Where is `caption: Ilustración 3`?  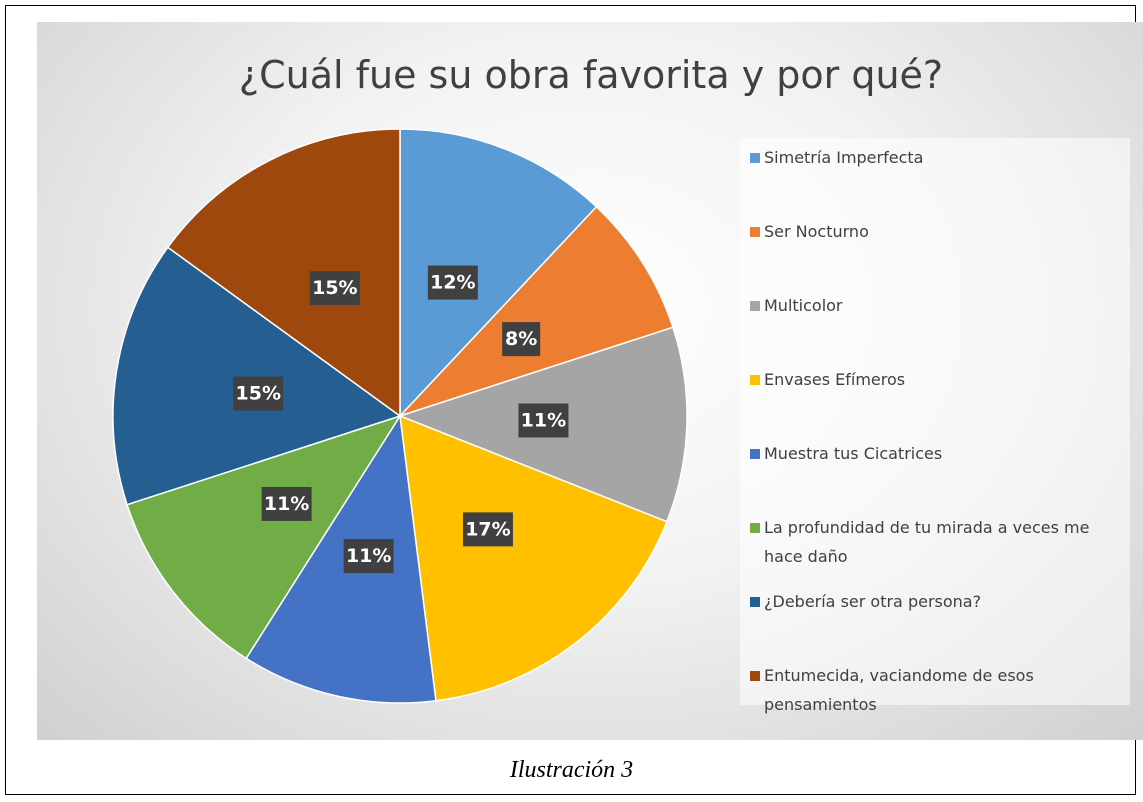 caption: Ilustración 3 is located at coordinates (571, 770).